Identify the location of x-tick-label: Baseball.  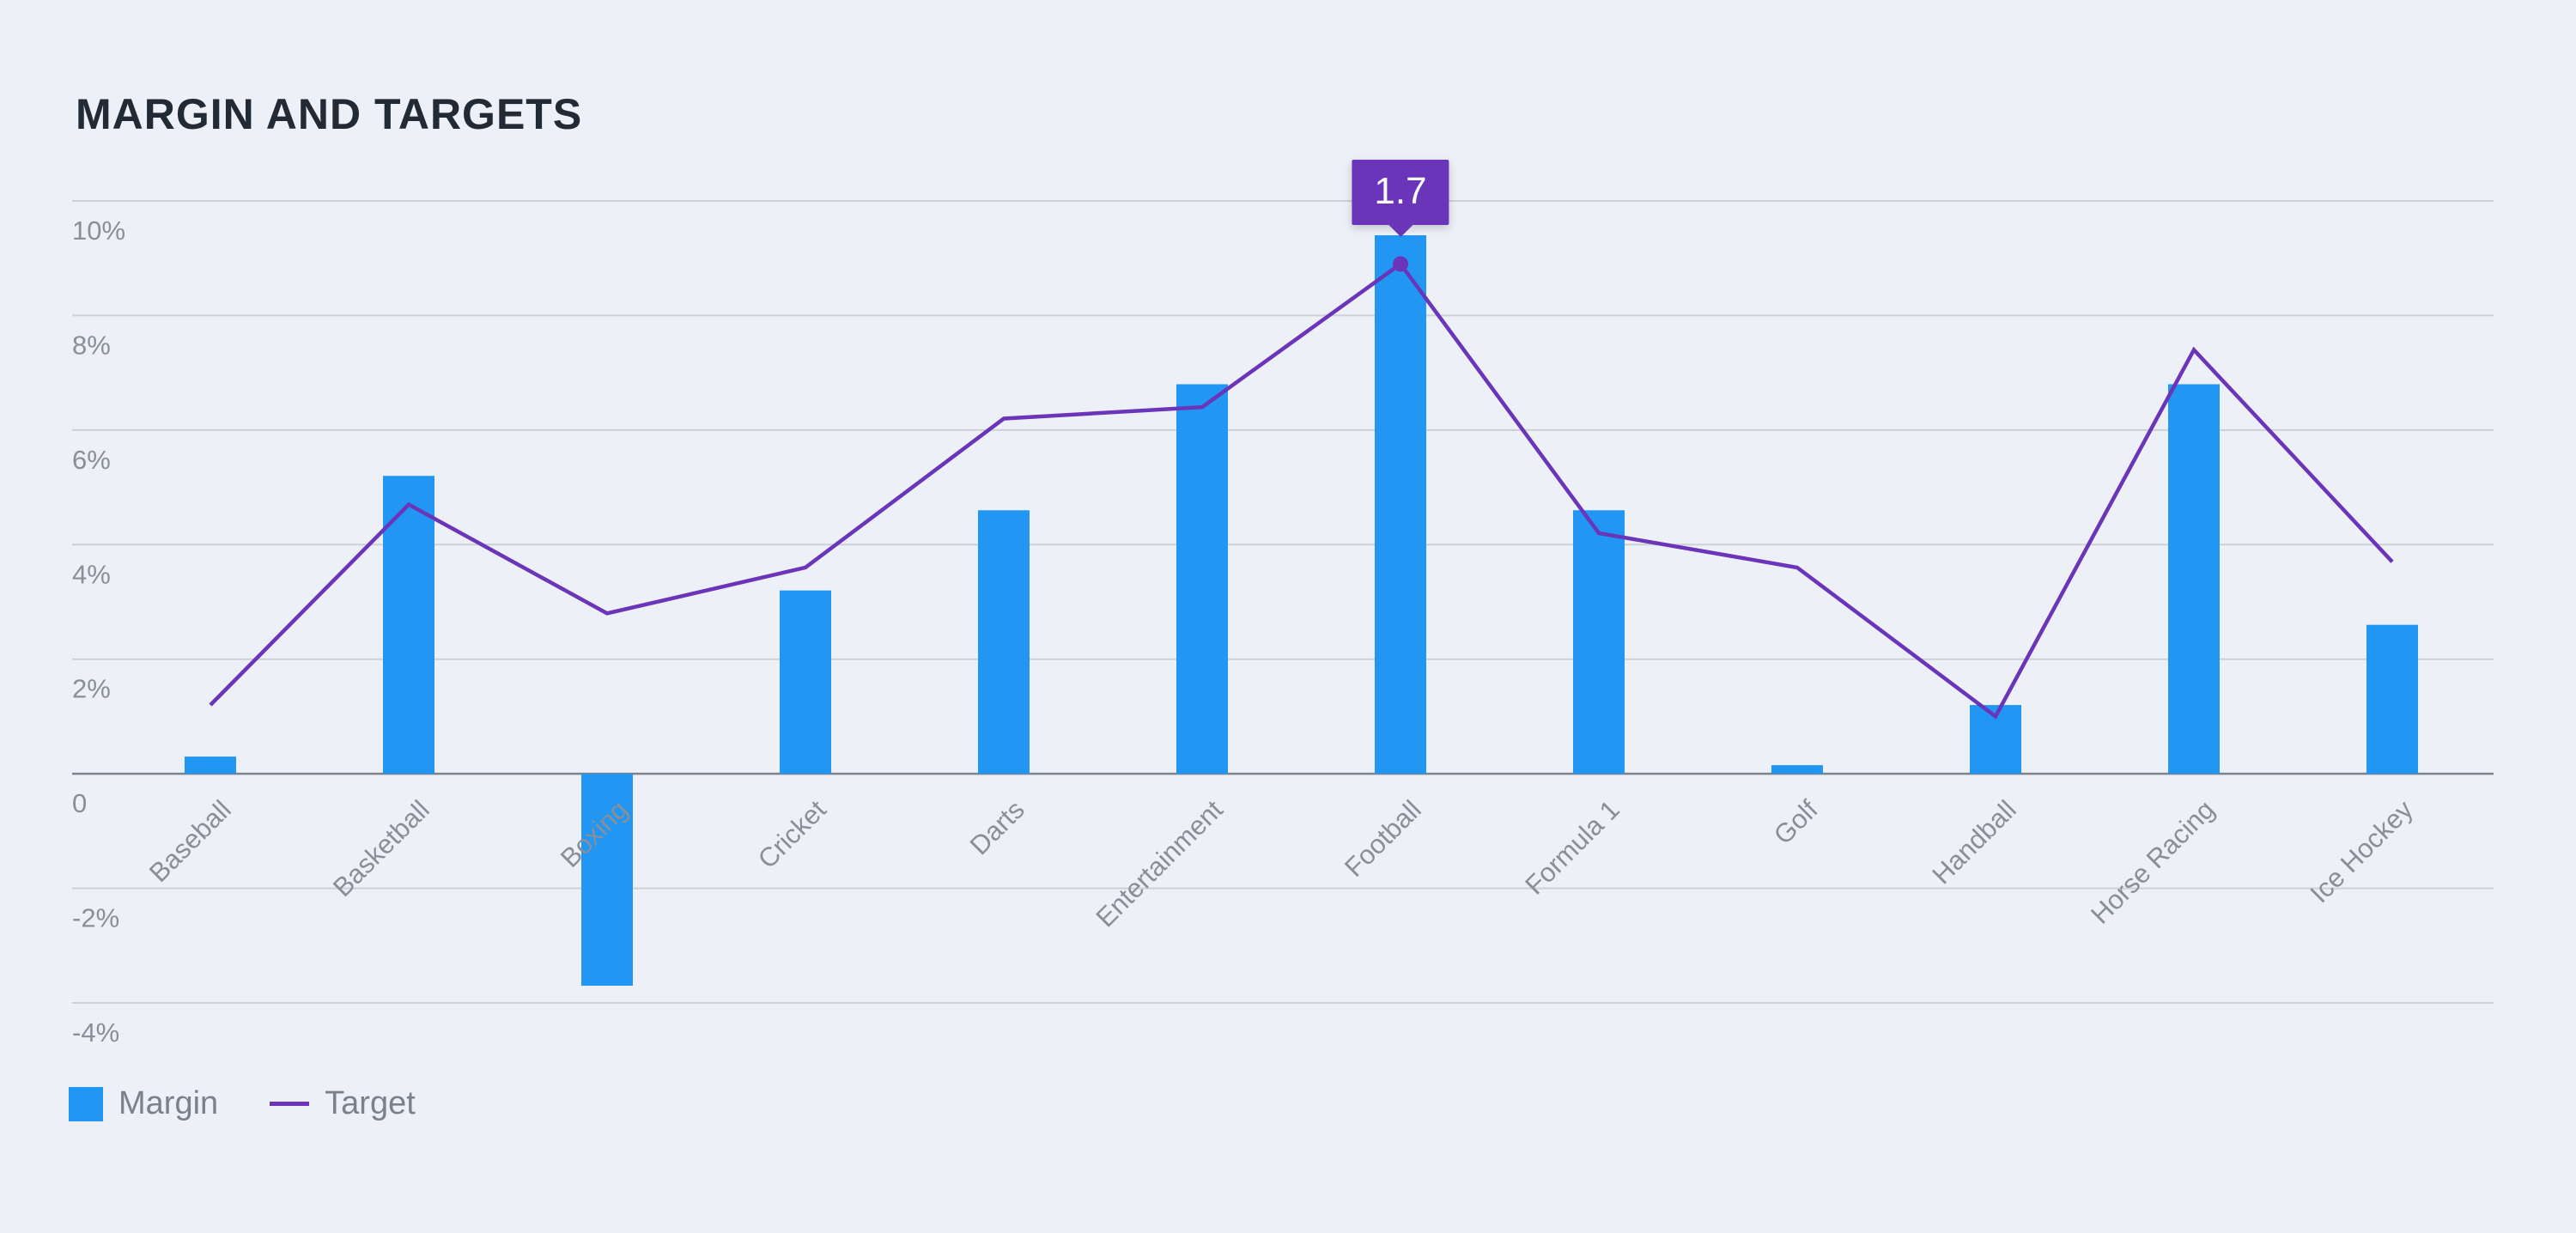
(190, 841).